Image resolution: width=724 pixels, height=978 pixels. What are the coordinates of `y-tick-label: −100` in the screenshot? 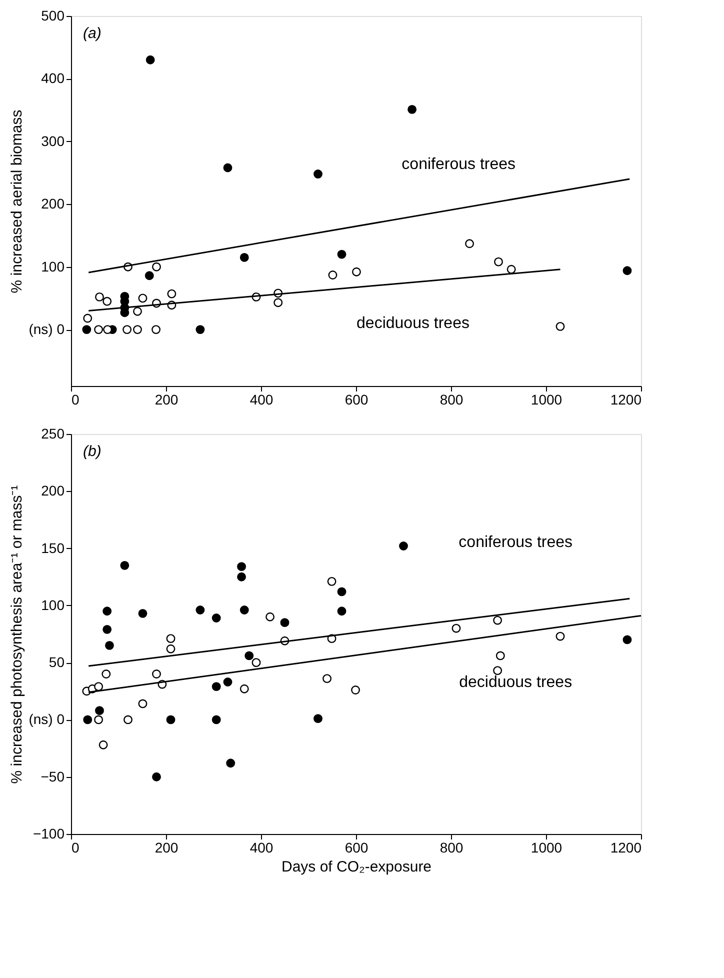 It's located at (48, 834).